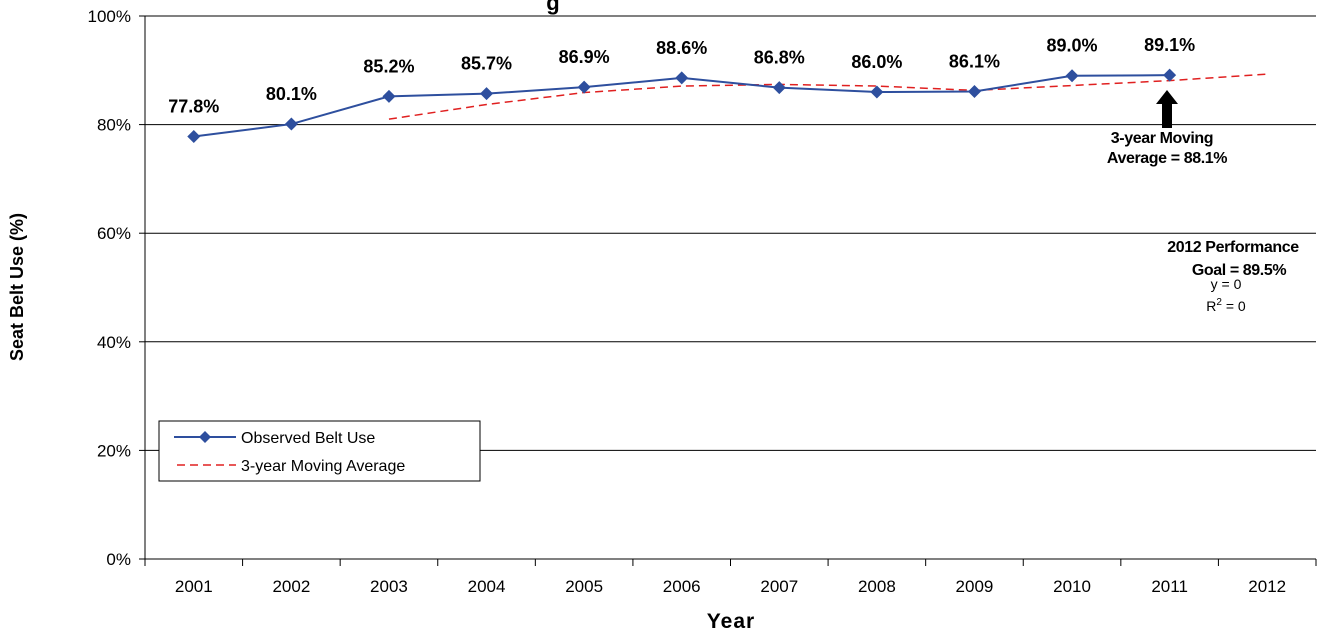  What do you see at coordinates (1072, 586) in the screenshot?
I see `x-tick-label: 2010` at bounding box center [1072, 586].